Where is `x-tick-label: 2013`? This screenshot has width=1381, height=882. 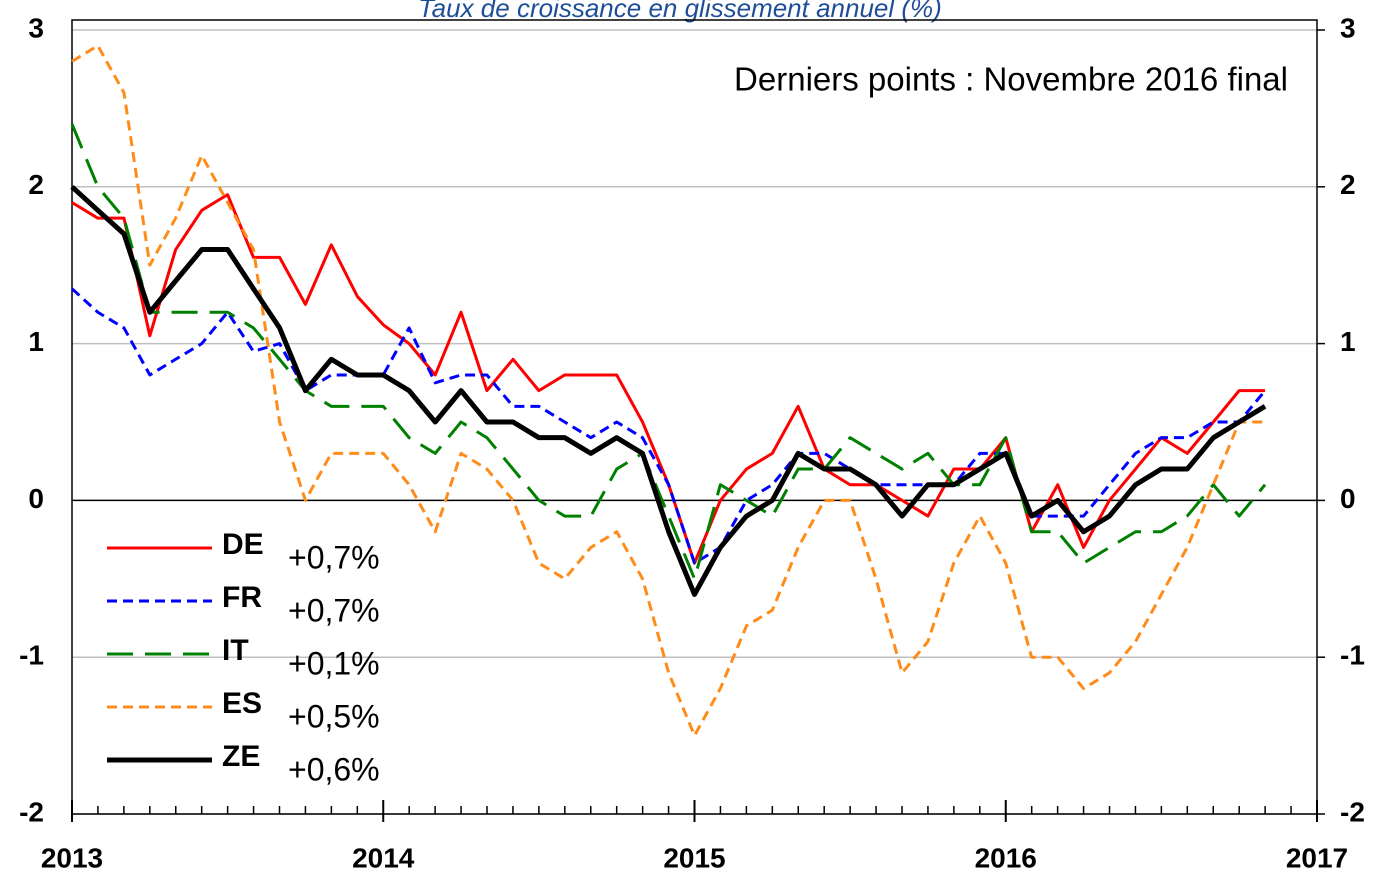 x-tick-label: 2013 is located at coordinates (72, 857).